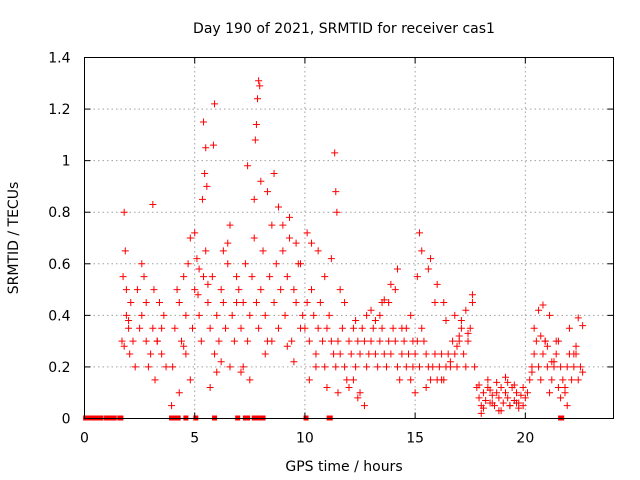 This screenshot has height=480, width=640. Describe the element at coordinates (59, 110) in the screenshot. I see `y-tick-label: 1.2` at that location.